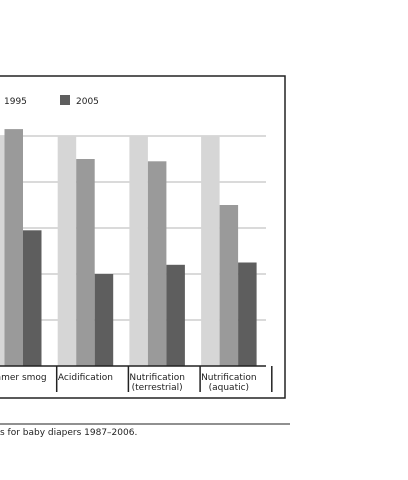 This screenshot has width=408, height=480. Describe the element at coordinates (87, 102) in the screenshot. I see `legend-label: 2005` at that location.